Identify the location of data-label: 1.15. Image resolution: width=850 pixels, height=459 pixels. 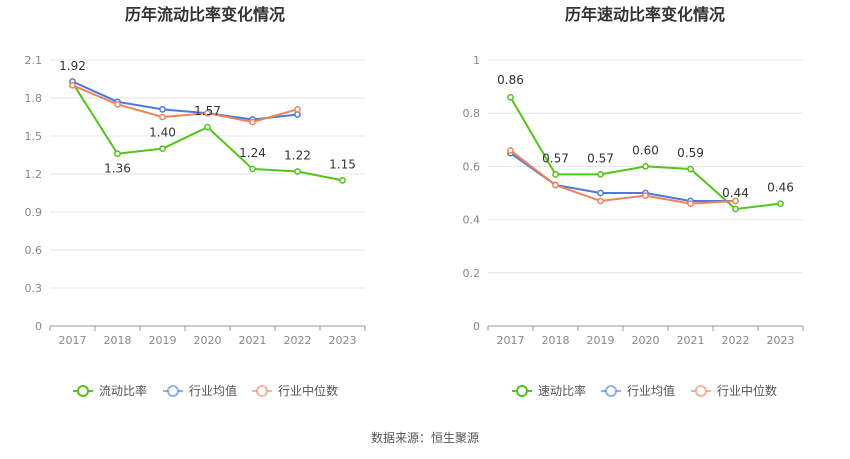
(342, 164).